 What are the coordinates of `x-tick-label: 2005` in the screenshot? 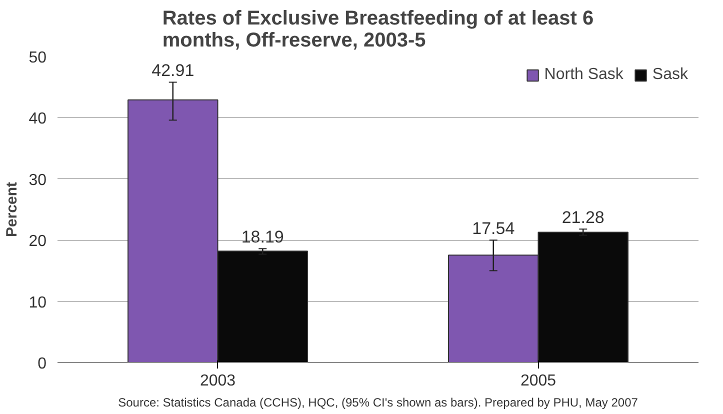 It's located at (538, 381).